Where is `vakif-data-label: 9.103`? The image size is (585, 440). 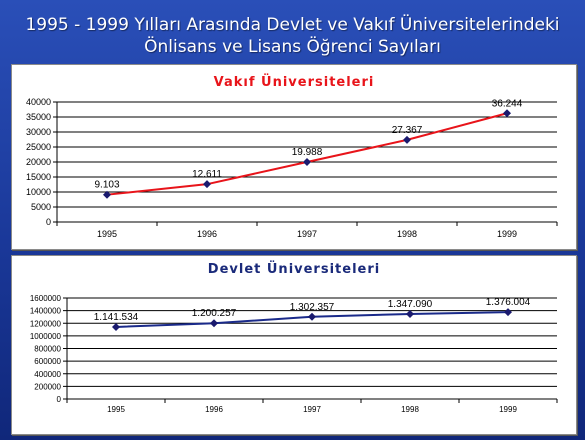 vakif-data-label: 9.103 is located at coordinates (106, 185).